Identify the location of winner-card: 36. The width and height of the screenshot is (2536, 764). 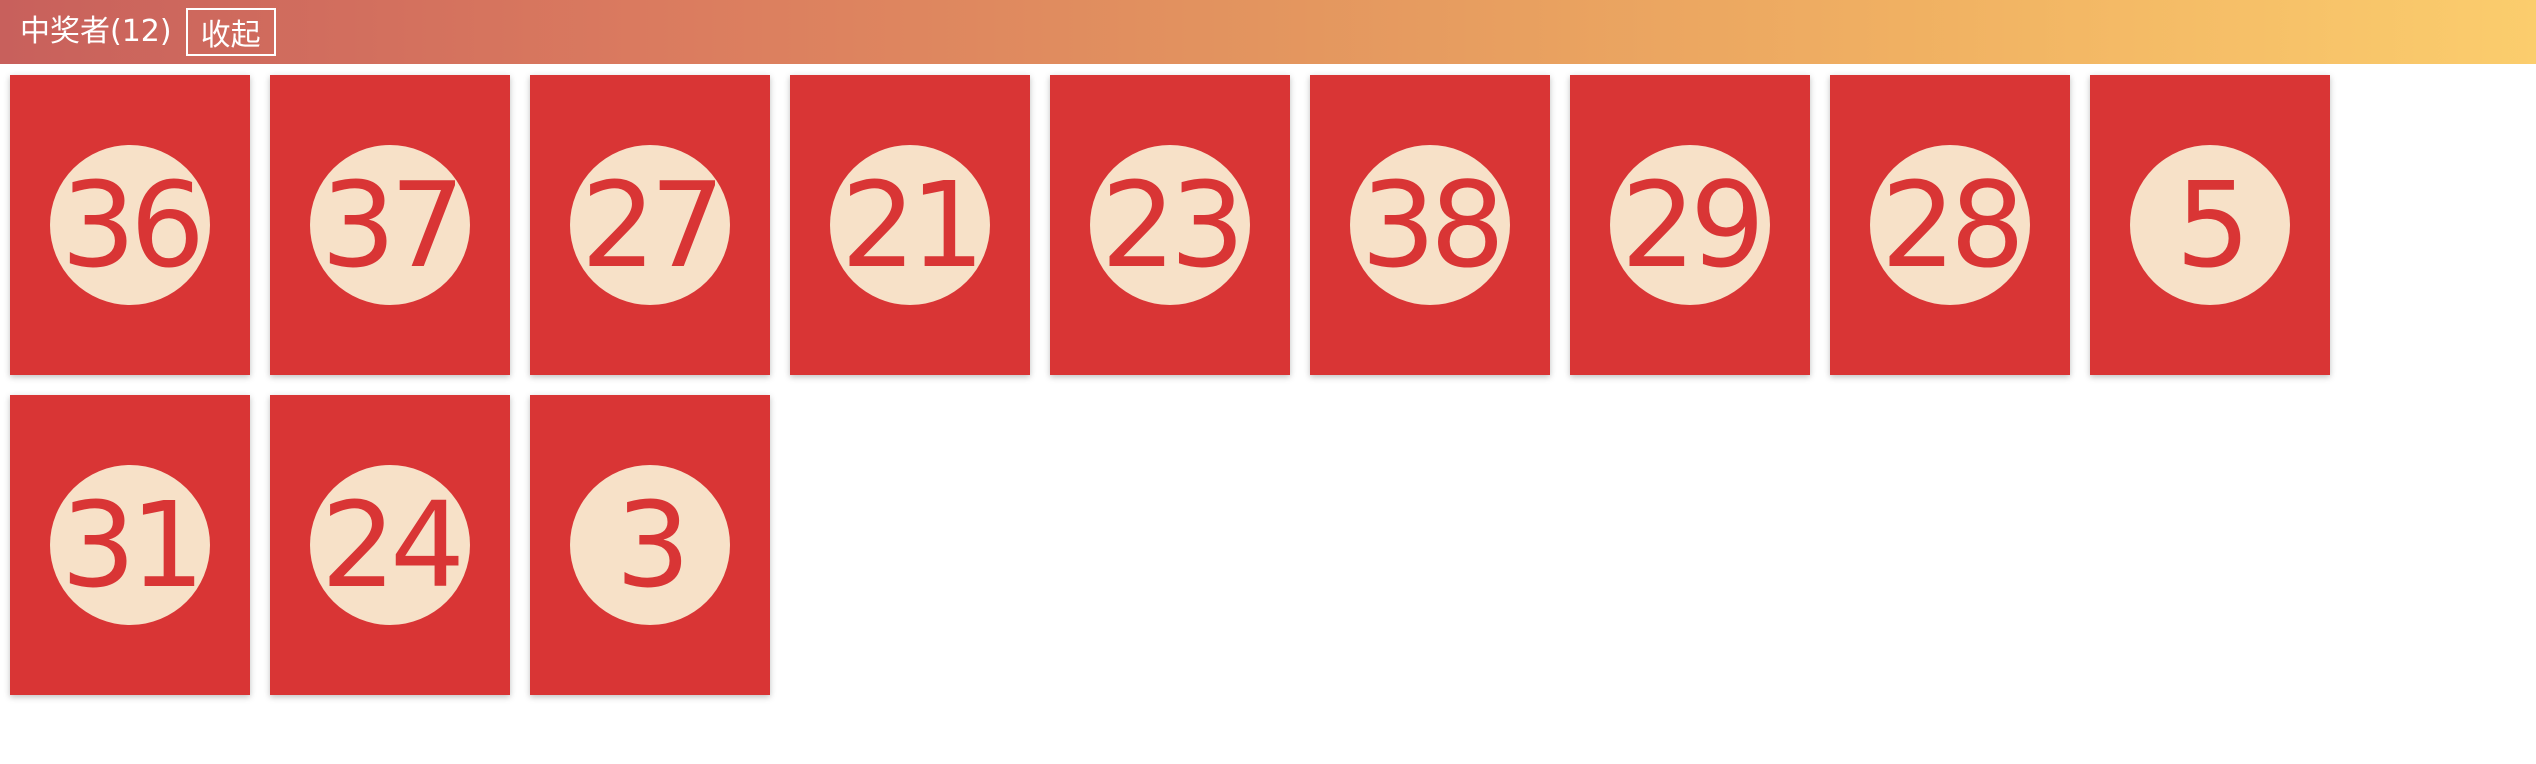
(130, 225).